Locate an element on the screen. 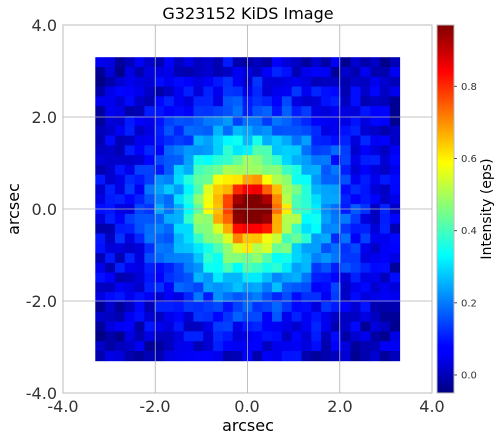  y-tick-label: -2.0 is located at coordinates (41, 301).